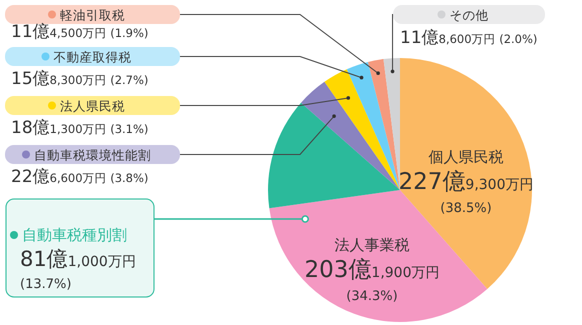 This screenshot has width=582, height=325. Describe the element at coordinates (92, 15) in the screenshot. I see `legend-label: 軽油引取税` at that location.